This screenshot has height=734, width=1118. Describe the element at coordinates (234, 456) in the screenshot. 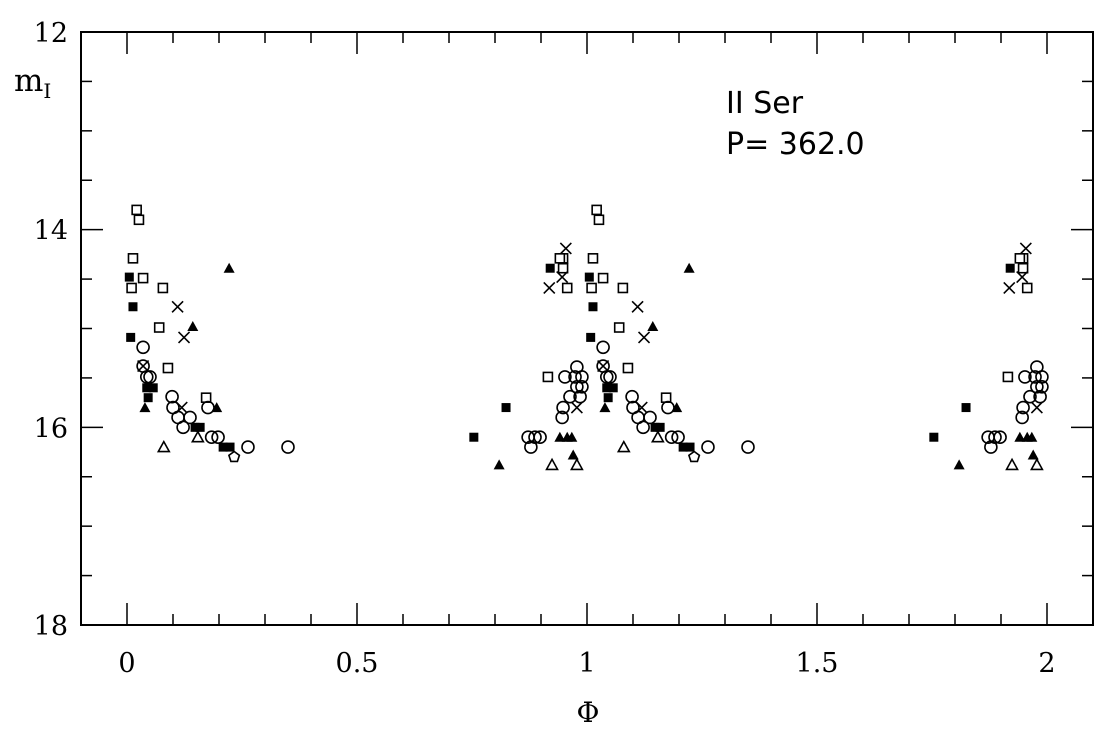

I see `data-point-open-pentagon` at that location.